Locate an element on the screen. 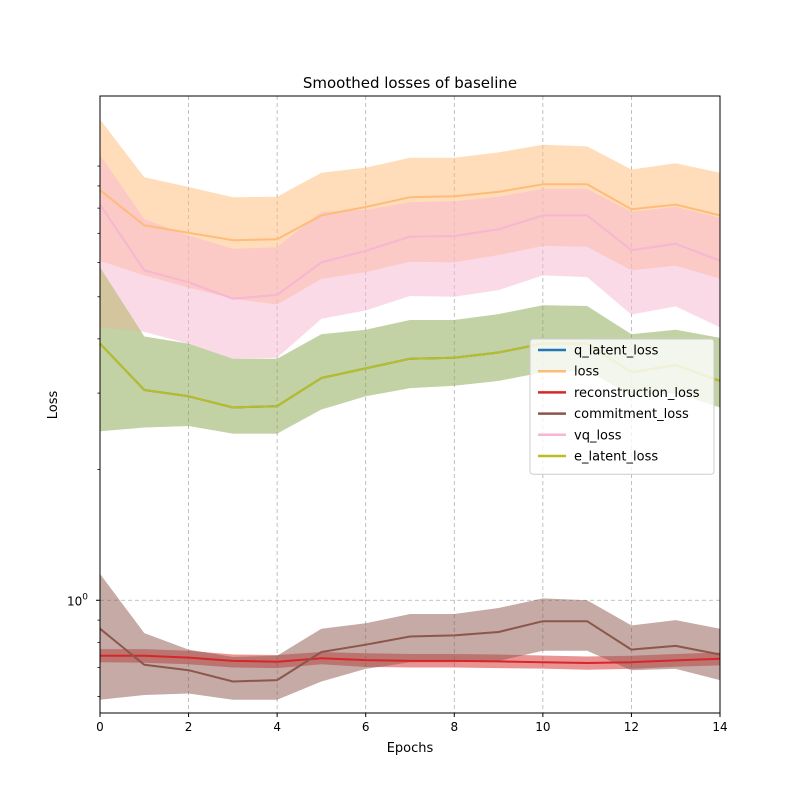 The image size is (800, 800). legend-frame is located at coordinates (622, 406).